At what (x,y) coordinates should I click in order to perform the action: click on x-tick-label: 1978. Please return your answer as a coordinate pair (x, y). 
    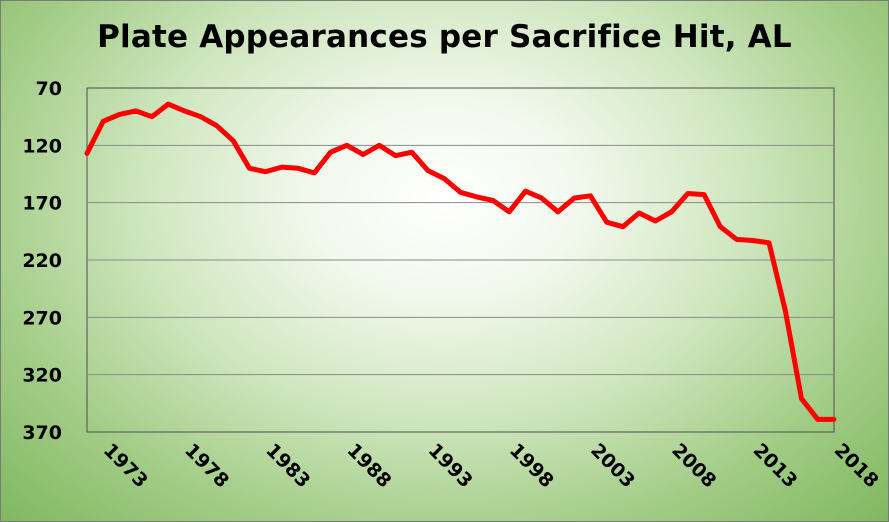
    Looking at the image, I should click on (206, 465).